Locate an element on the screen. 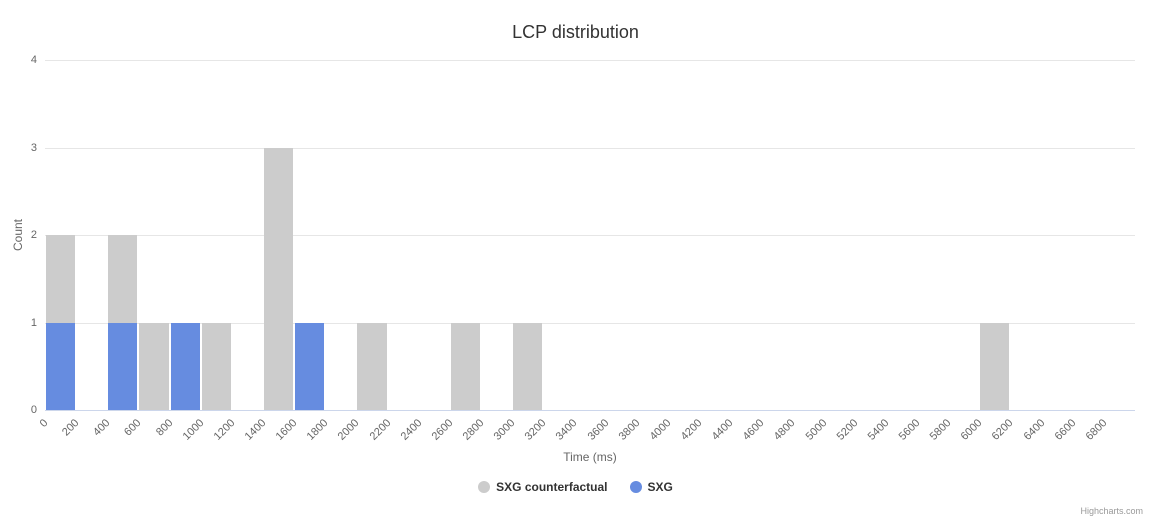 Image resolution: width=1151 pixels, height=522 pixels. x-axis-line is located at coordinates (590, 410).